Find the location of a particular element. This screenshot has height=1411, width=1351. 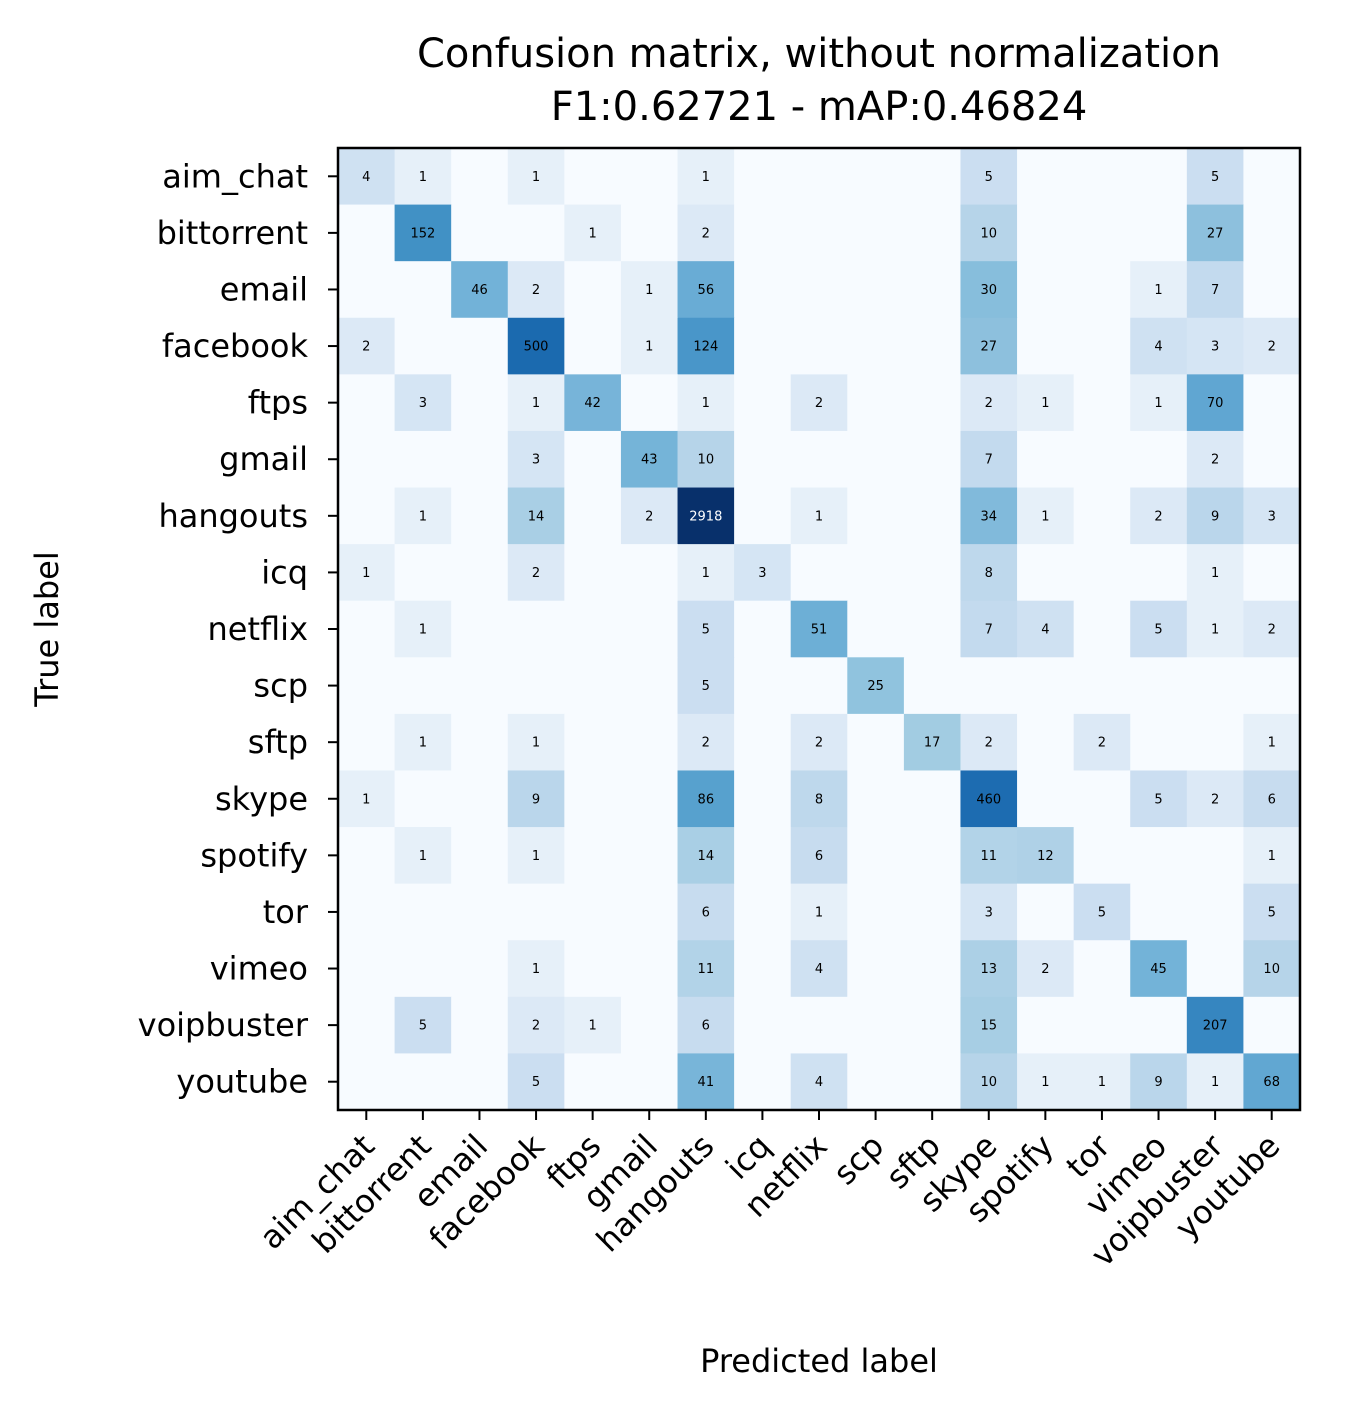

cell-value-label: 2918 is located at coordinates (705, 516).